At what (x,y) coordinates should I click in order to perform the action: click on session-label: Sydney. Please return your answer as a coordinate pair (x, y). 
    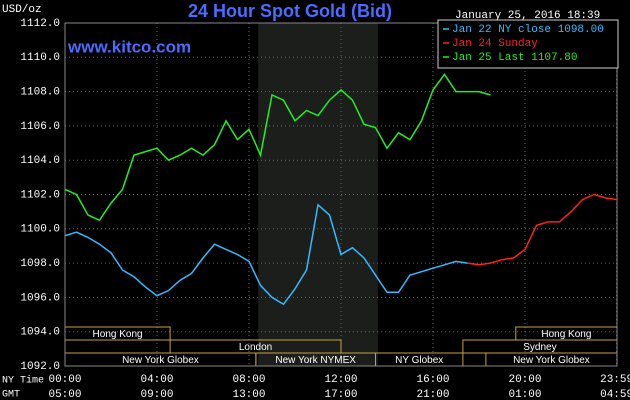
    Looking at the image, I should click on (539, 347).